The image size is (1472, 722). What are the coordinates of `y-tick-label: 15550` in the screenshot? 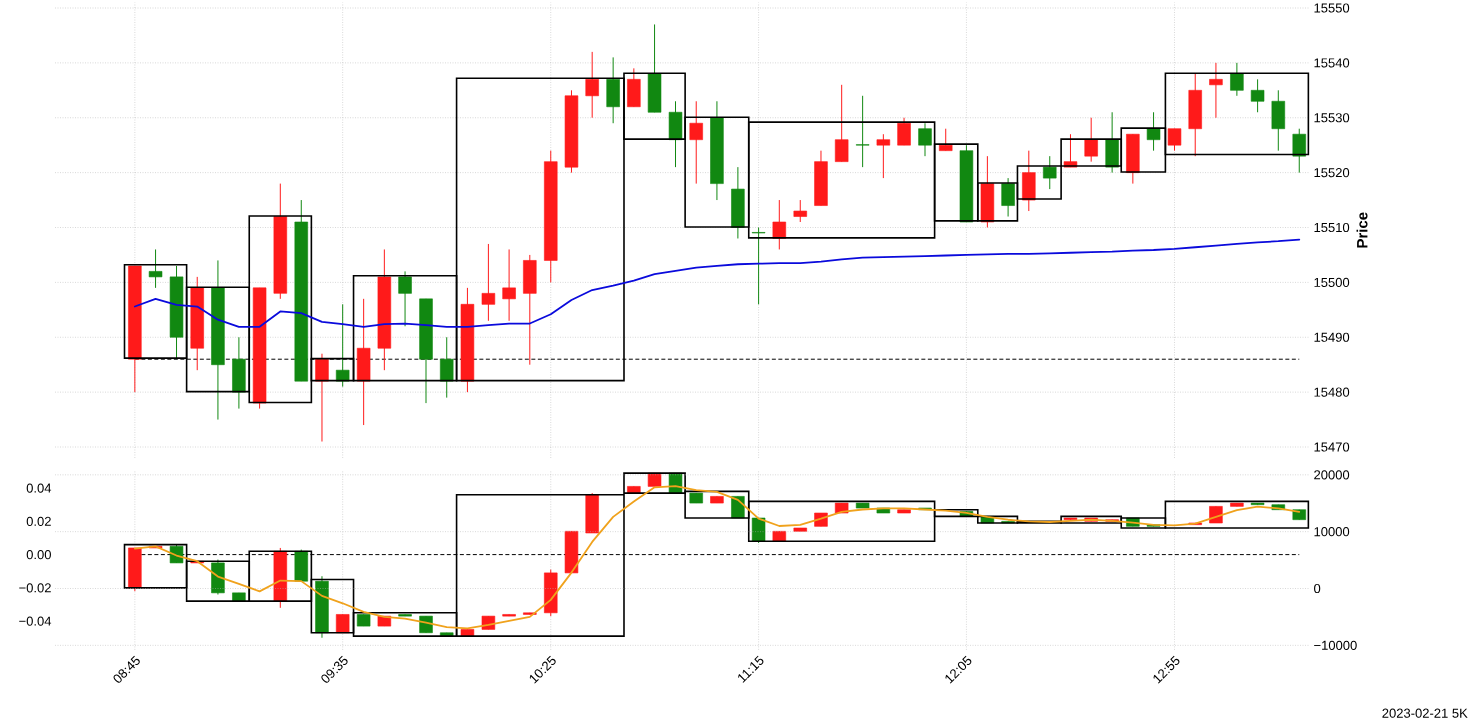 It's located at (1332, 8).